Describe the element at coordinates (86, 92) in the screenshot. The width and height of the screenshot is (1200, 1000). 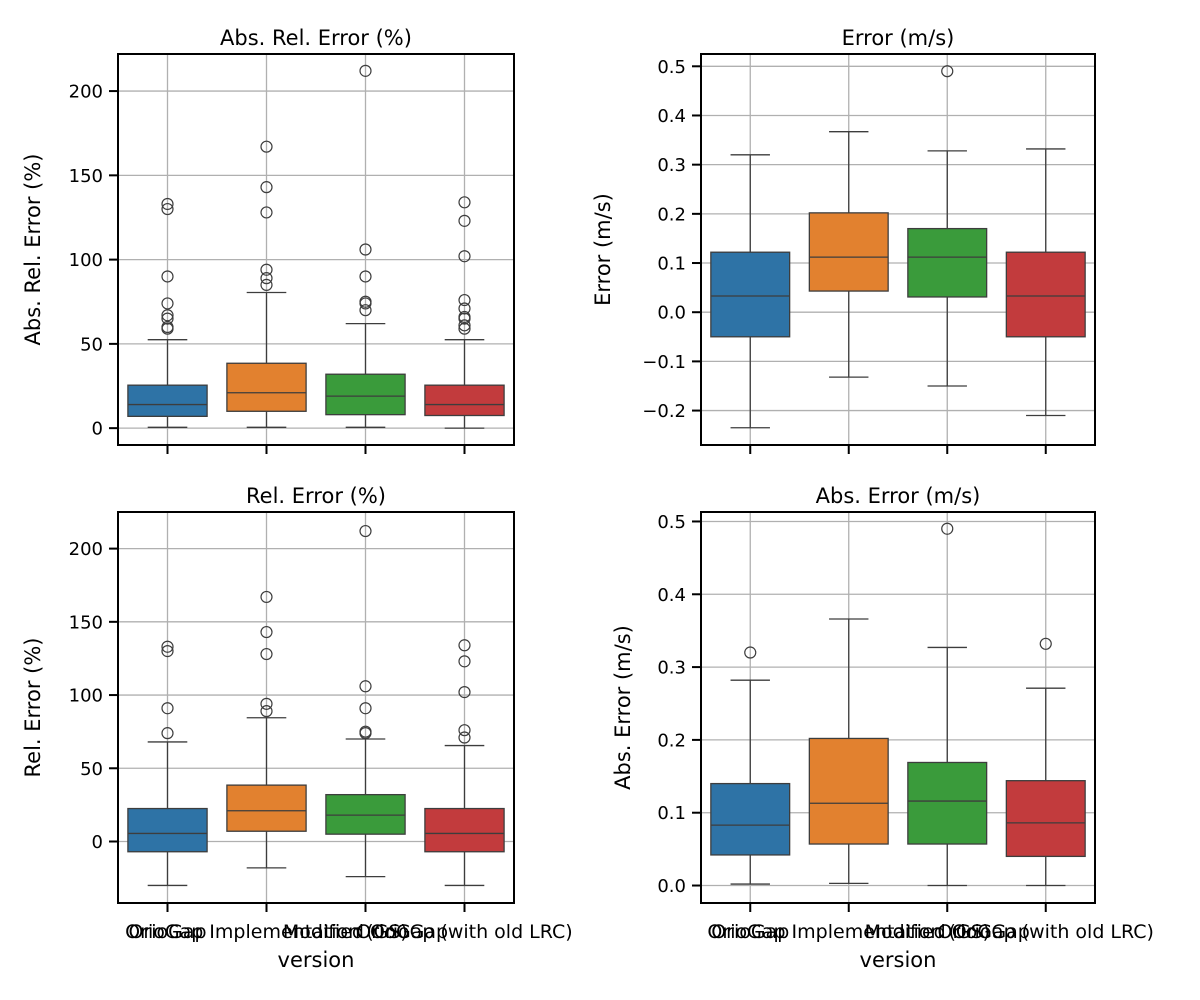
I see `y-tick-label: 200` at that location.